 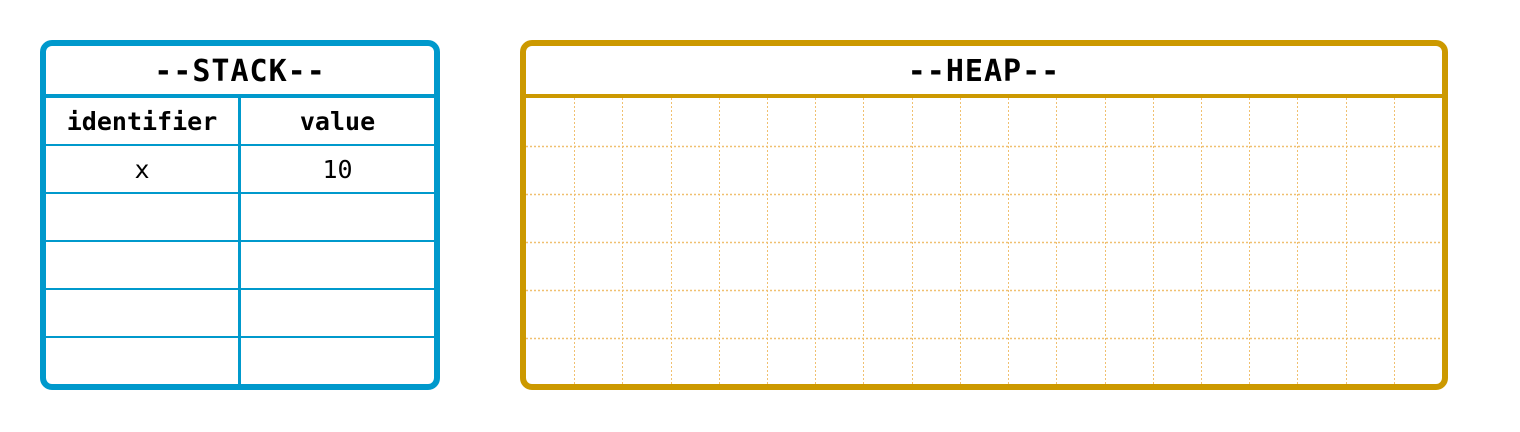 What do you see at coordinates (984, 72) in the screenshot?
I see `heap-title: --HEAP--` at bounding box center [984, 72].